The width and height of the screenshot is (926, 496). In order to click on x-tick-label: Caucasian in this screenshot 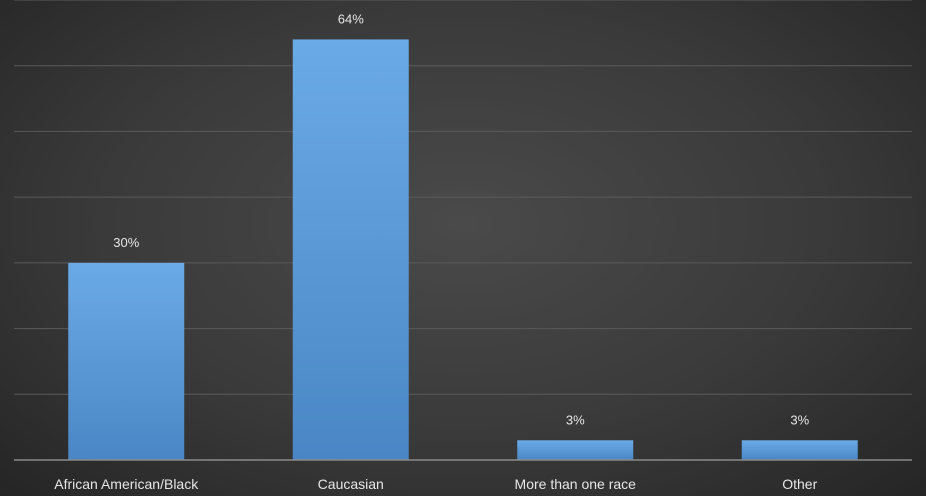, I will do `click(351, 484)`.